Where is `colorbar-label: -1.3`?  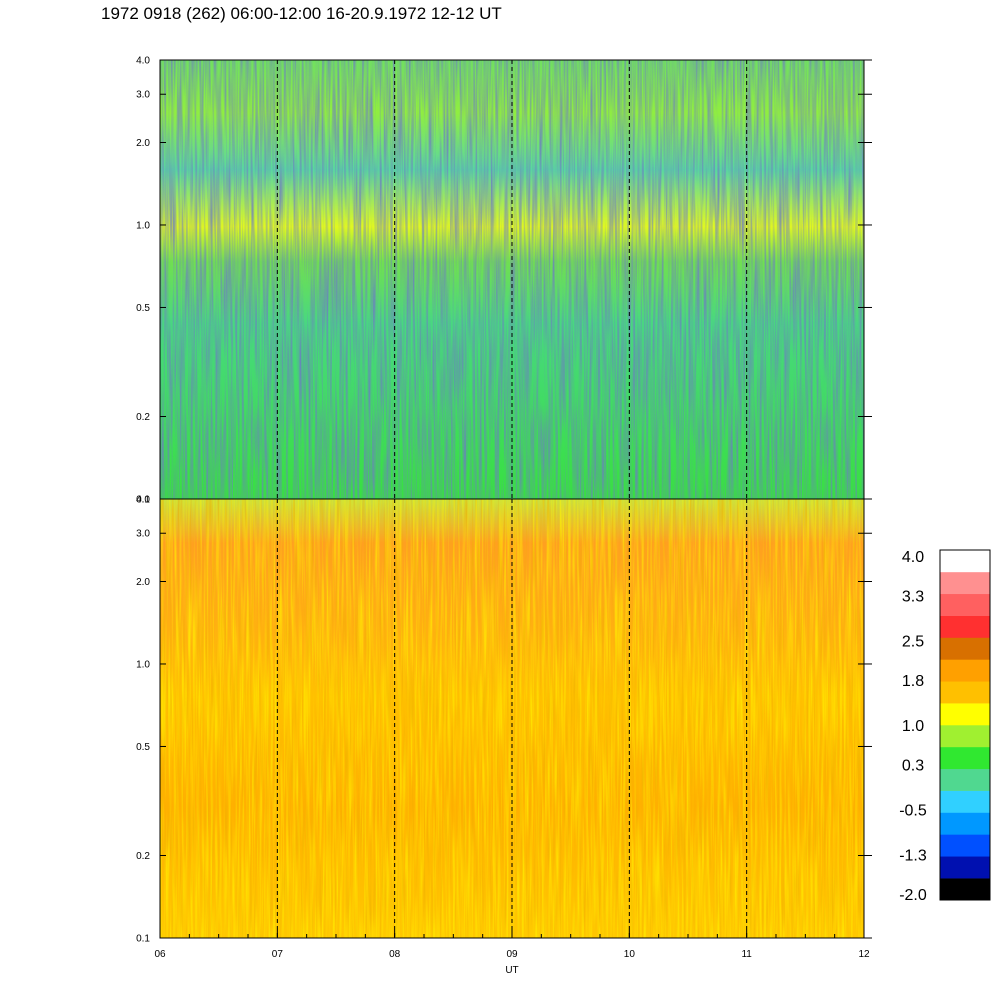 colorbar-label: -1.3 is located at coordinates (913, 856).